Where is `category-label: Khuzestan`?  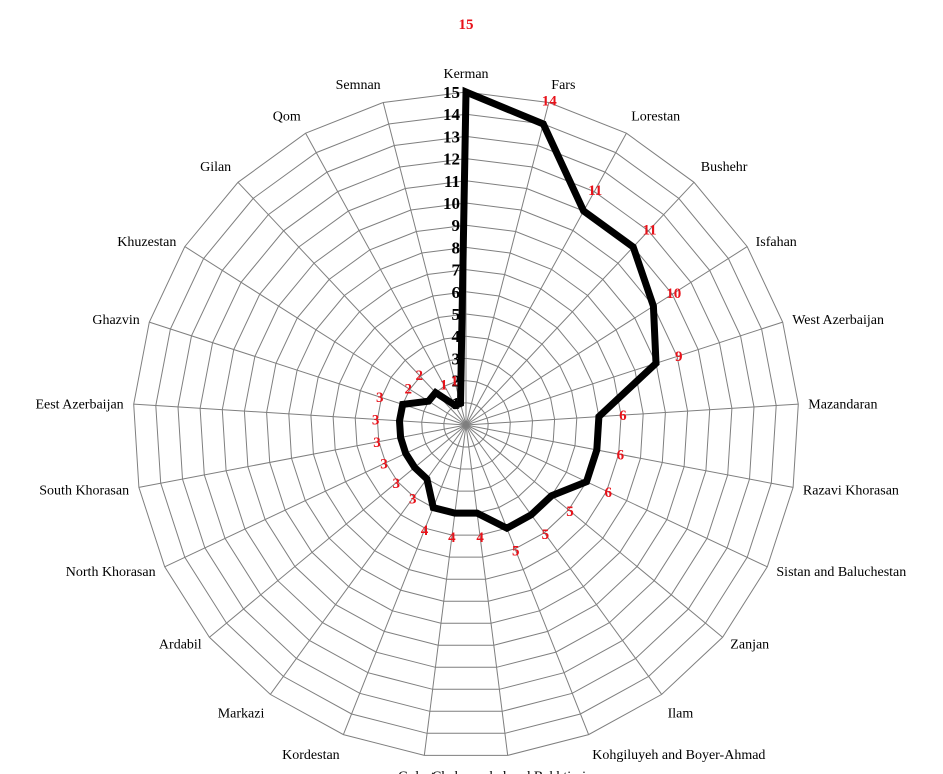
category-label: Khuzestan is located at coordinates (146, 242).